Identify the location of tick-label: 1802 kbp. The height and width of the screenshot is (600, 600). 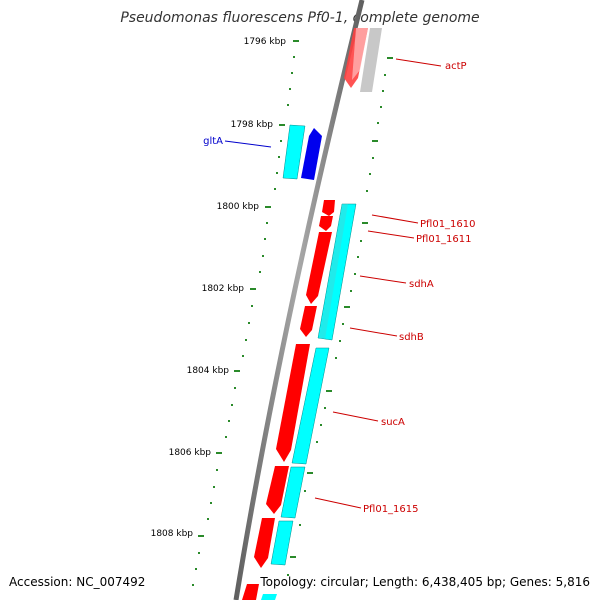
(223, 289).